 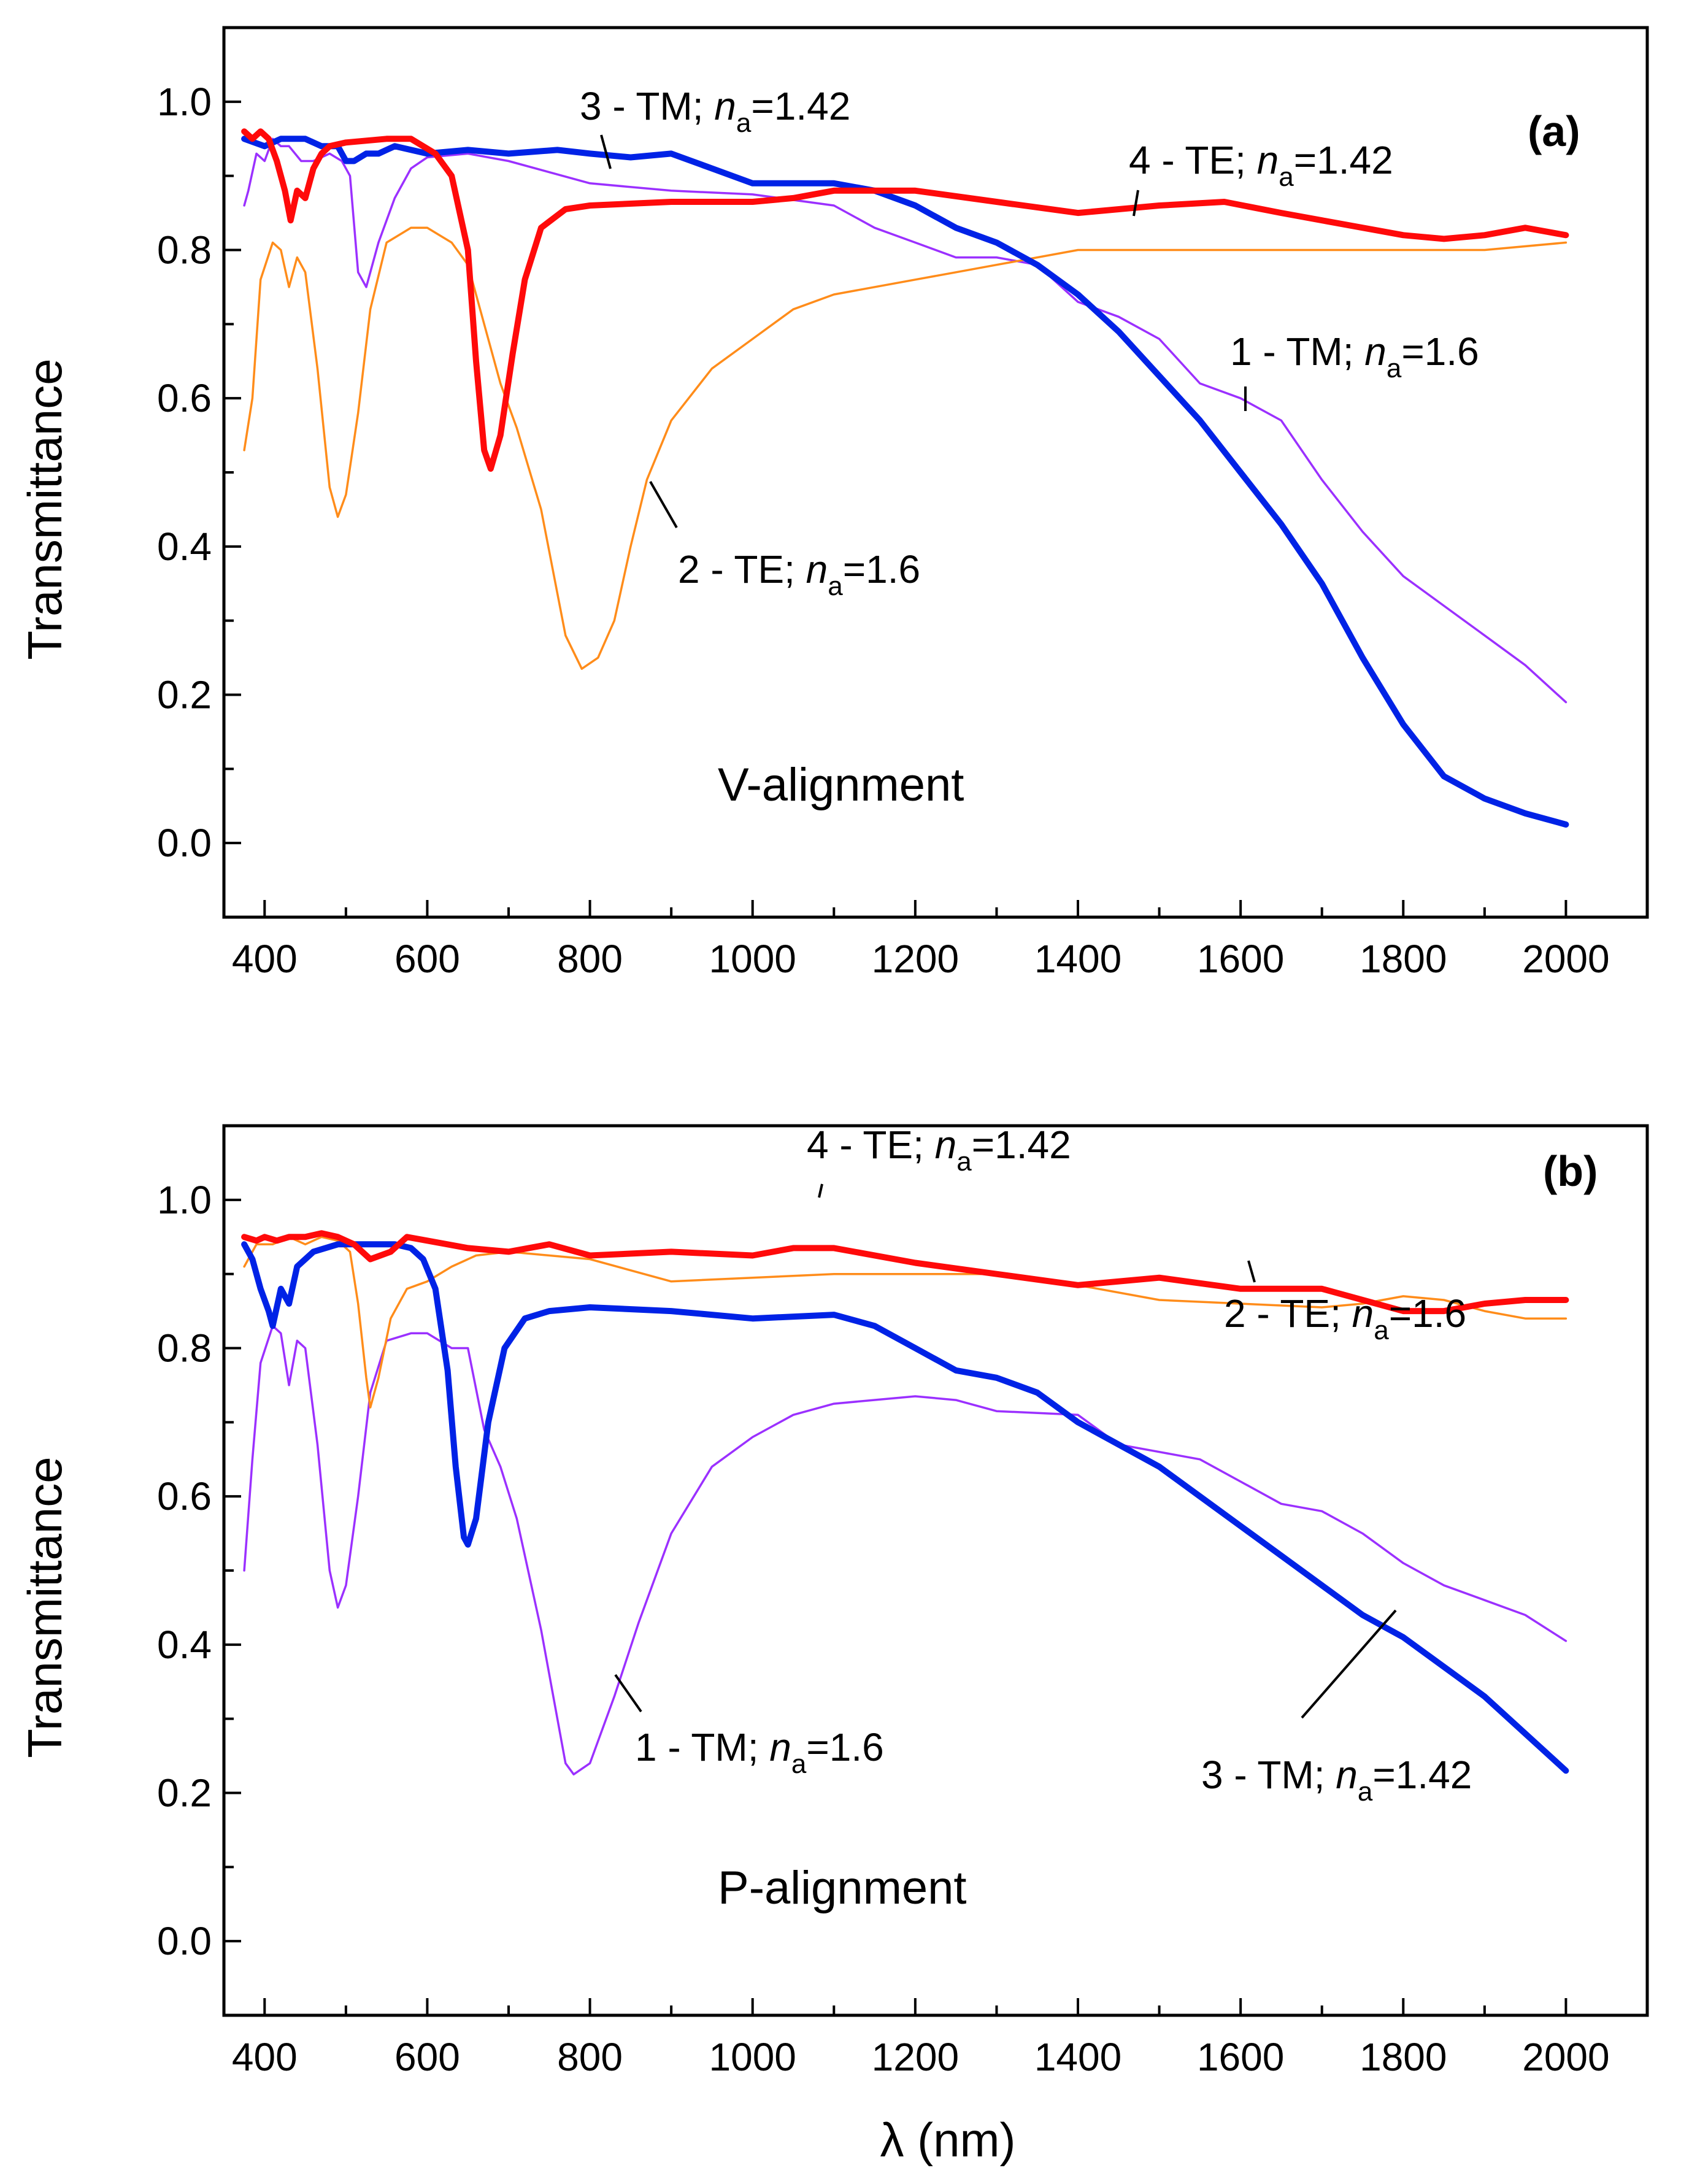 What do you see at coordinates (842, 1888) in the screenshot?
I see `alignment-label-b: P-alignment` at bounding box center [842, 1888].